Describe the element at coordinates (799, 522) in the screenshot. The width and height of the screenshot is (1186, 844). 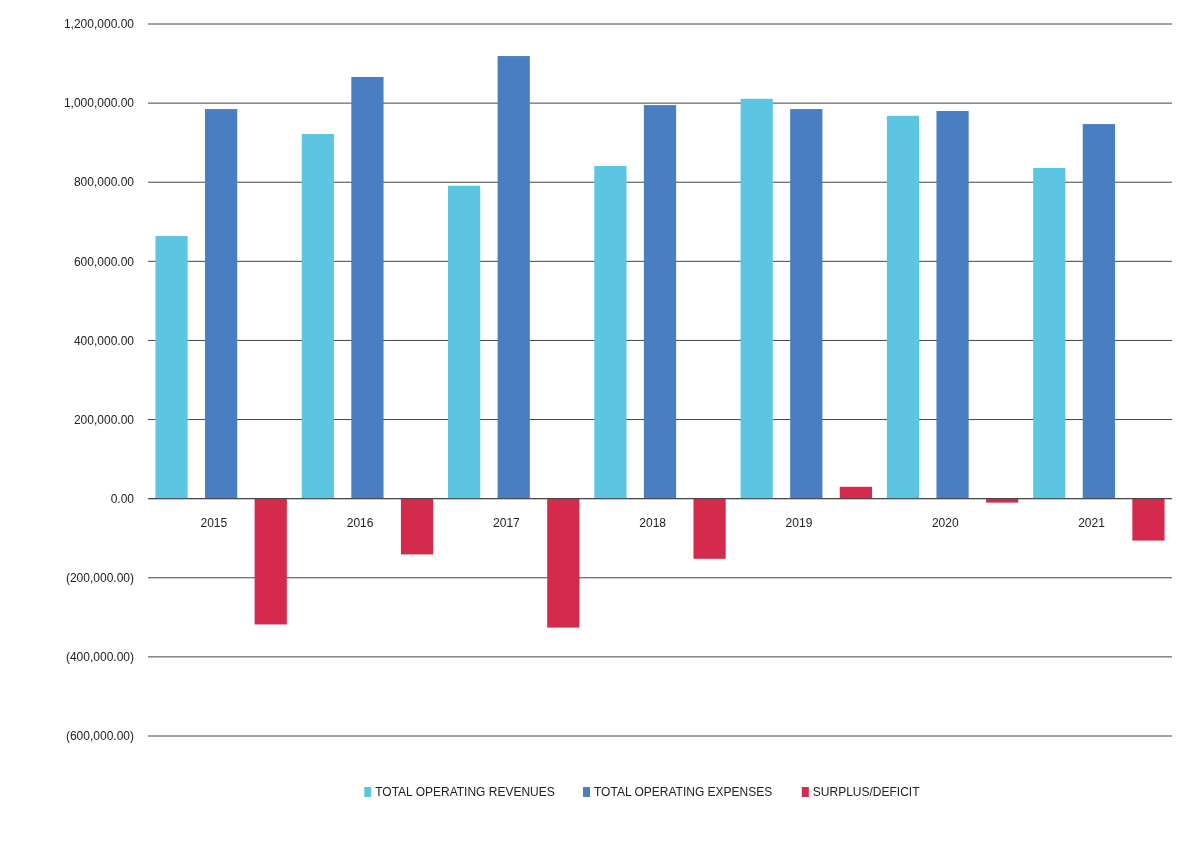
I see `x-tick-label: 2019` at that location.